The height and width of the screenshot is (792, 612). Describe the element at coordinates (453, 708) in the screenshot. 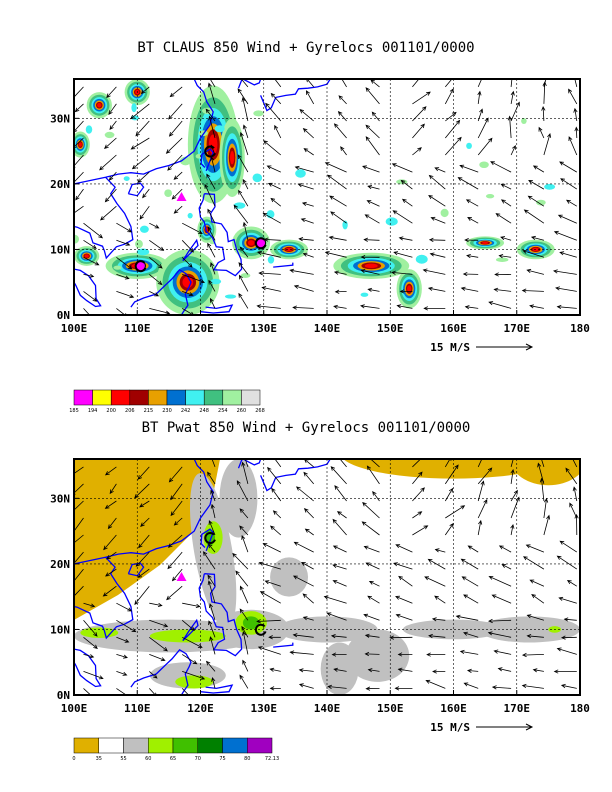

I see `x-tick-label: 160E` at that location.